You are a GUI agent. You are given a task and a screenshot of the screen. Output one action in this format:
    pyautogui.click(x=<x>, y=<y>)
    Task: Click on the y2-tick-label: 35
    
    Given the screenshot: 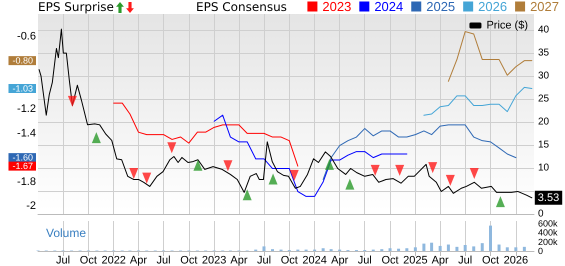 What is the action you would take?
    pyautogui.click(x=544, y=53)
    